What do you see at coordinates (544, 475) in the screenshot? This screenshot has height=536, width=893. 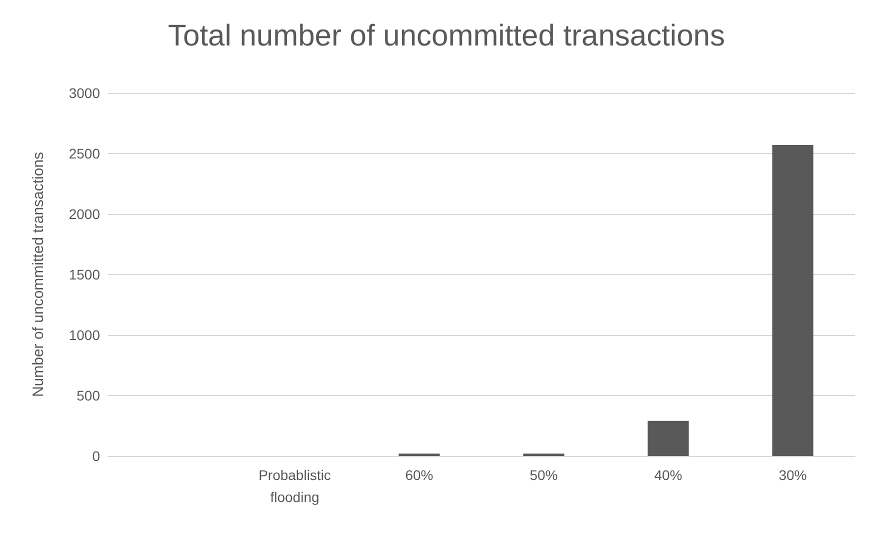 I see `x-tick-label: 50%` at bounding box center [544, 475].